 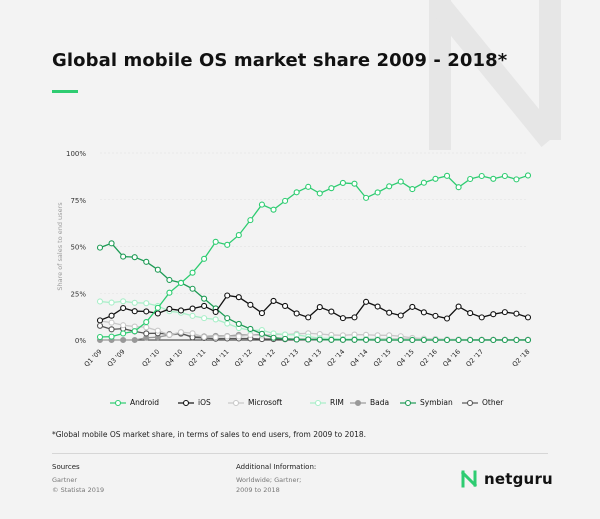 What do you see at coordinates (380, 402) in the screenshot?
I see `legend-label: Bada` at bounding box center [380, 402].